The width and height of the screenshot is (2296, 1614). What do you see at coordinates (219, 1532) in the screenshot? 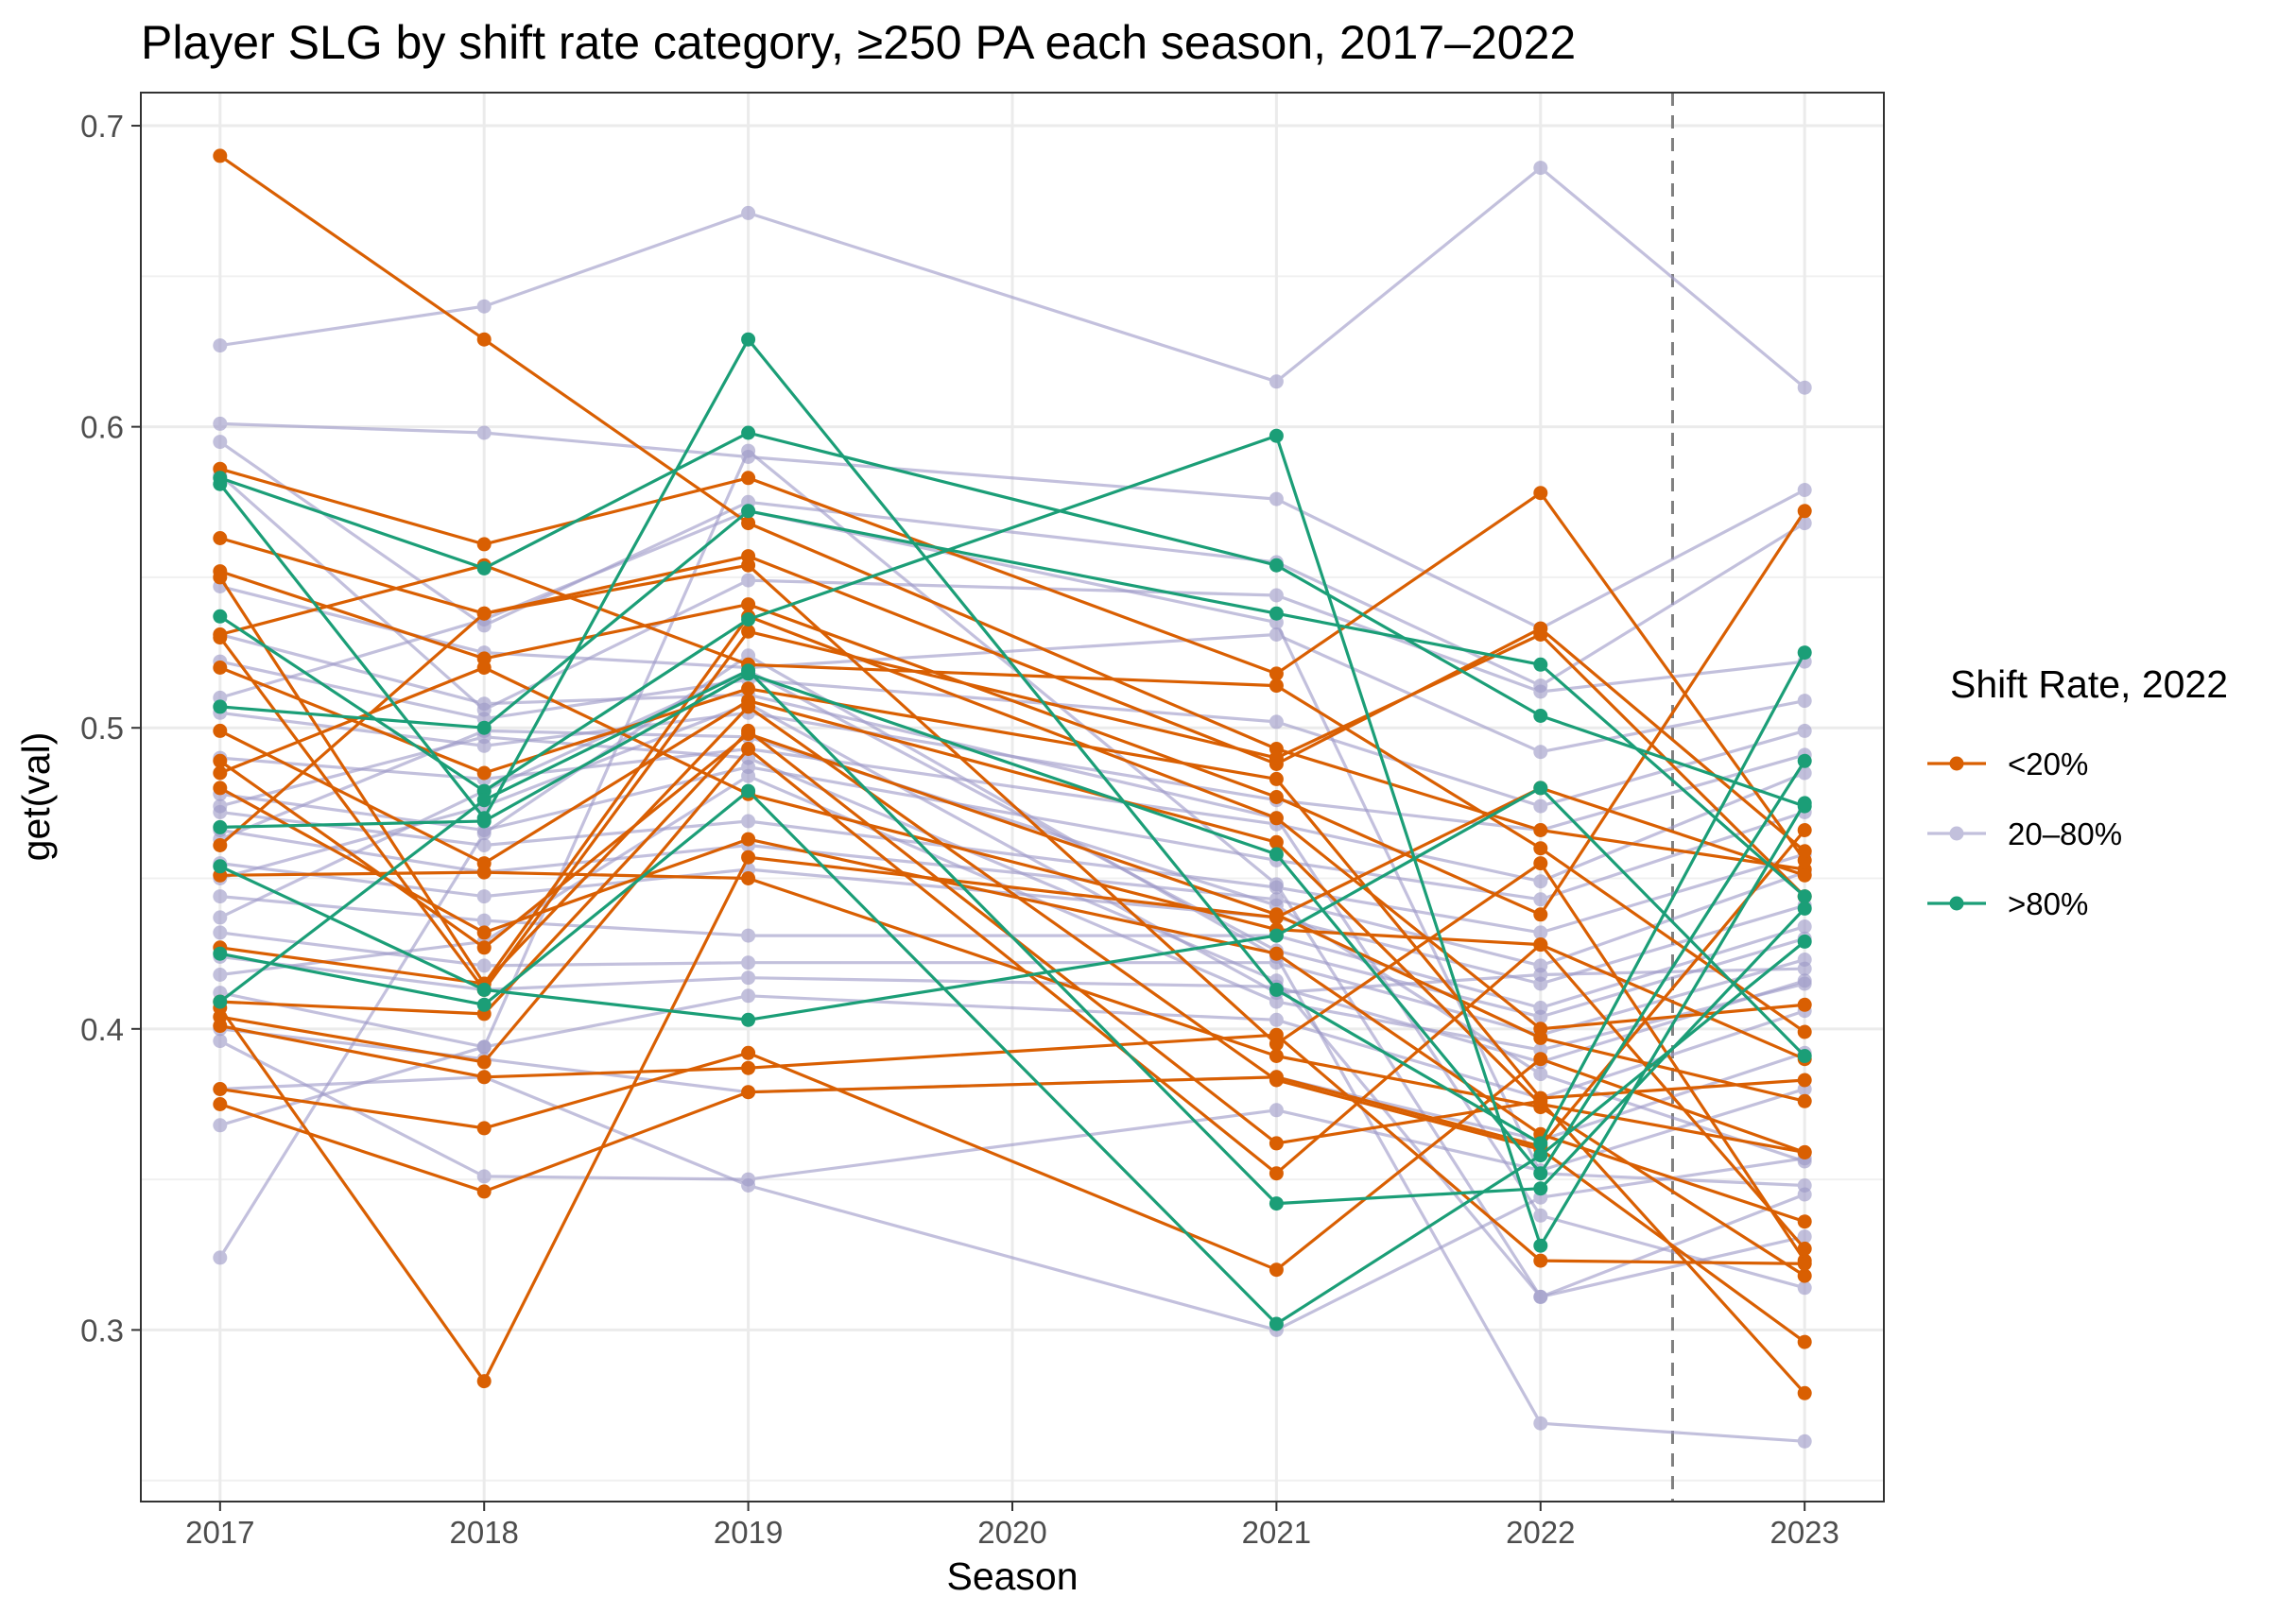
I see `x-tick-label: 2017` at bounding box center [219, 1532].